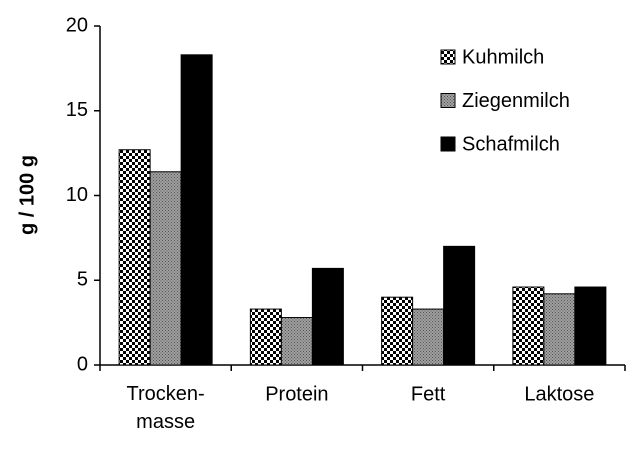 The height and width of the screenshot is (457, 627). I want to click on legend-label: Kuhmilch, so click(503, 57).